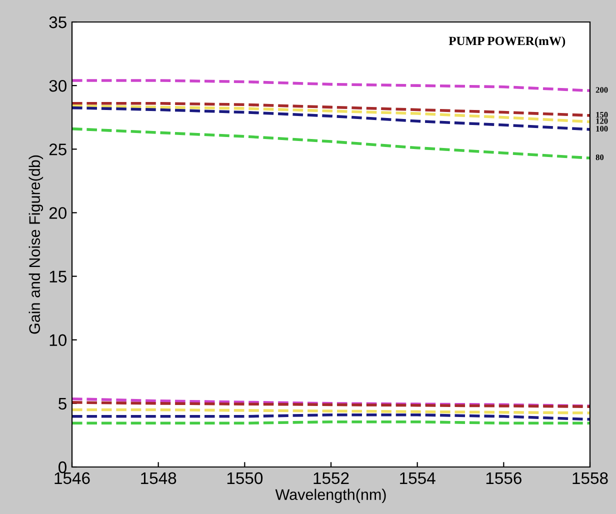  What do you see at coordinates (58, 276) in the screenshot?
I see `y-tick-label: 15` at bounding box center [58, 276].